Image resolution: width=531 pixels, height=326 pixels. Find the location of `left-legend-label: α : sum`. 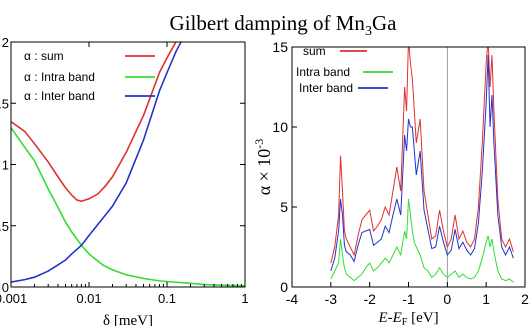

left-legend-label: α : sum is located at coordinates (44, 56).